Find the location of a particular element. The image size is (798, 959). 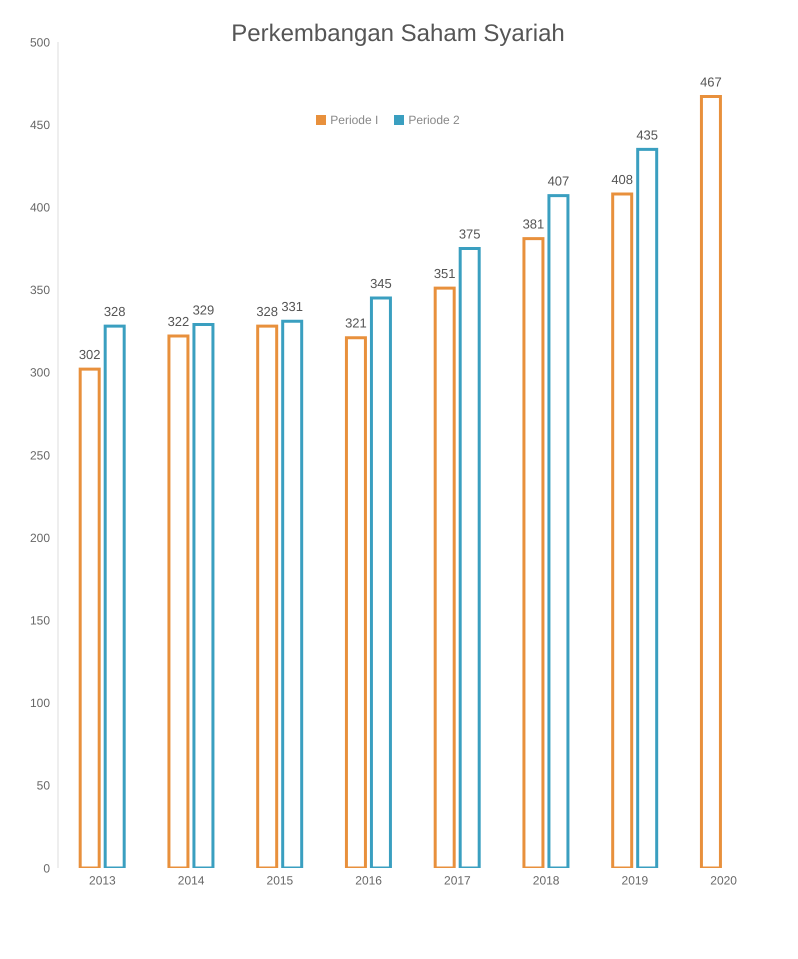

x-tick-label: 2018 is located at coordinates (546, 881).